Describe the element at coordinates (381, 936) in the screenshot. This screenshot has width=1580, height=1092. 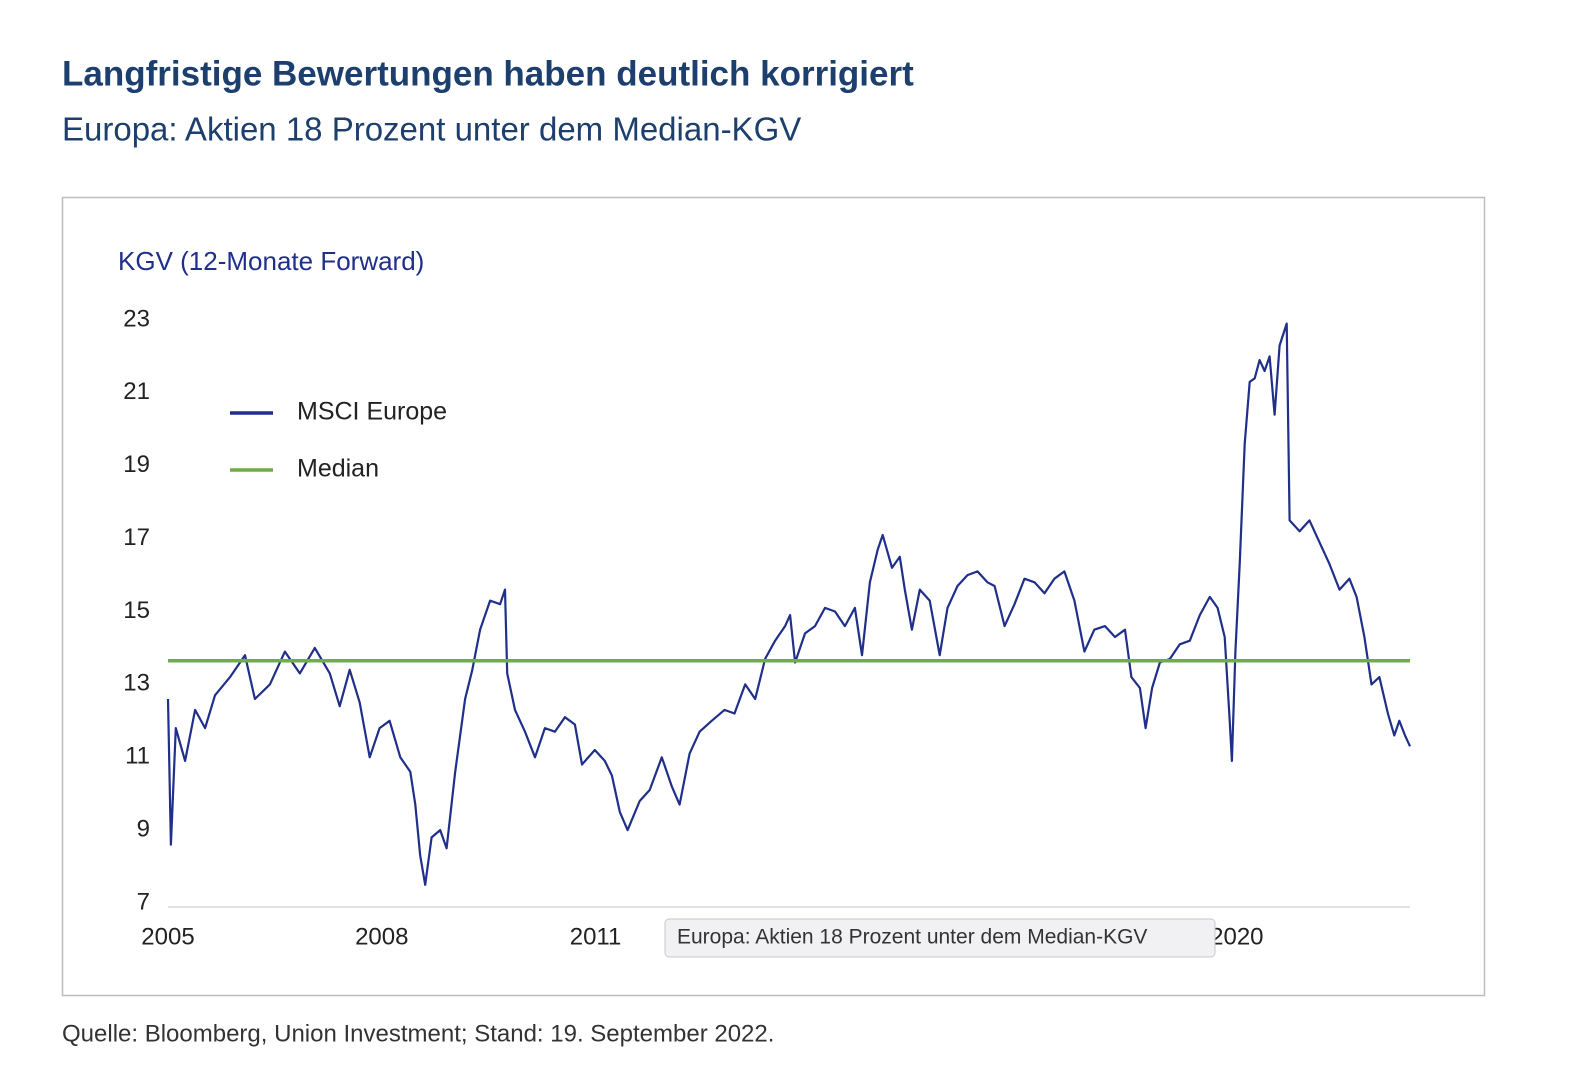
I see `x-tick-label: 2008` at that location.